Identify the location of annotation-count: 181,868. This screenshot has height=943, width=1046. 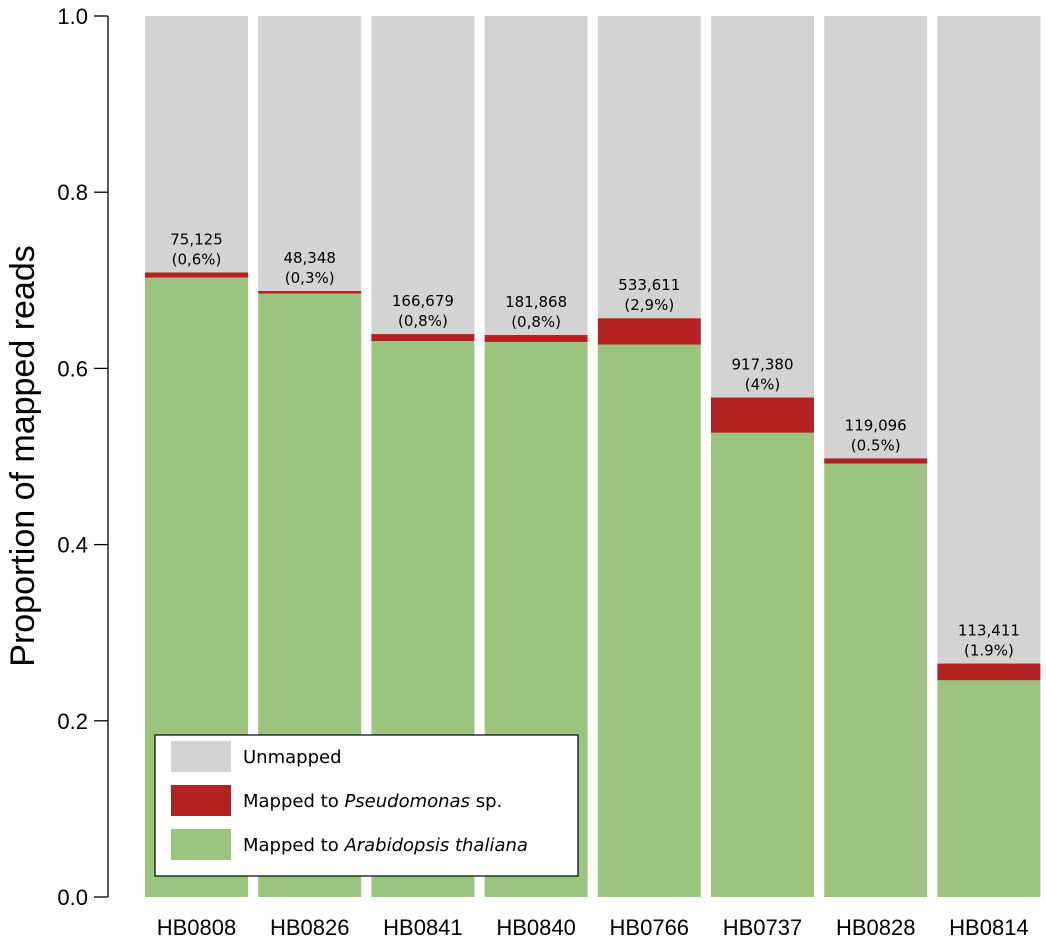
(536, 302).